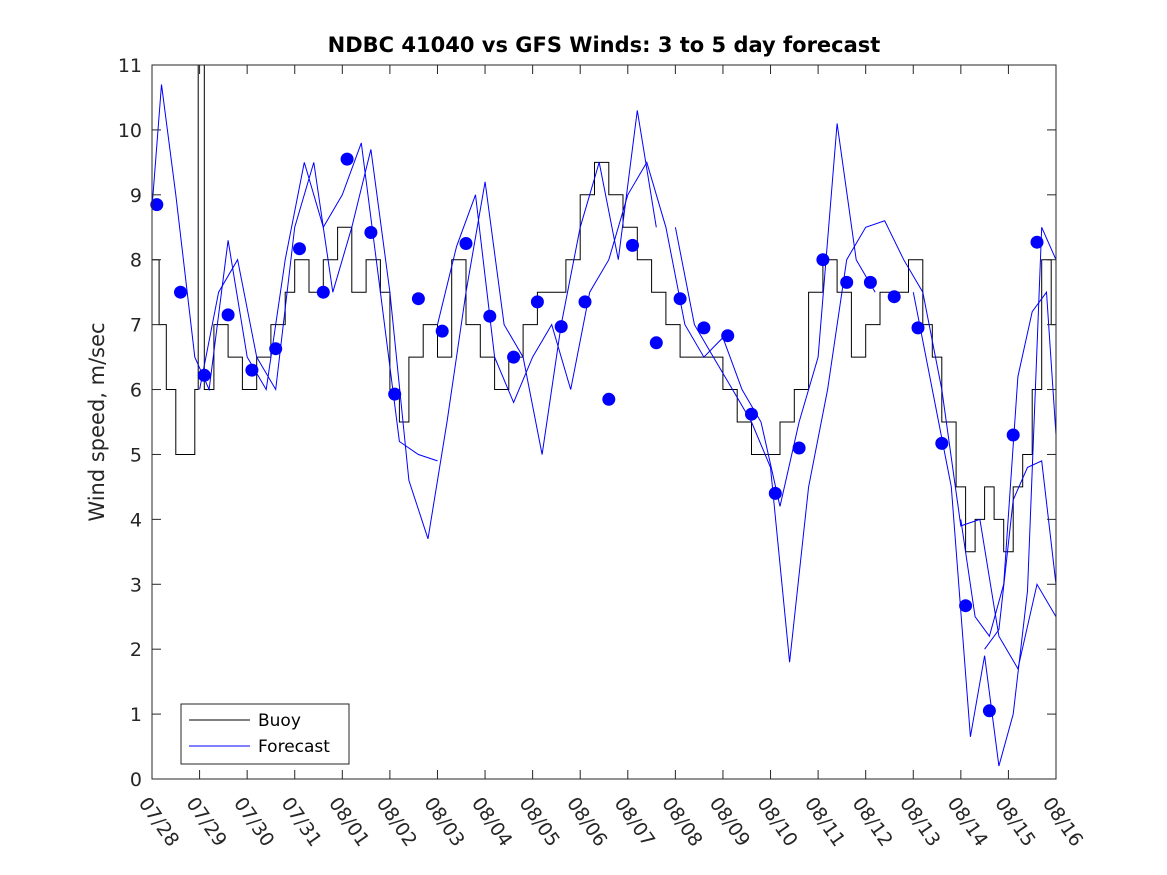  I want to click on y-axis-label: Wind speed, m/sec, so click(97, 421).